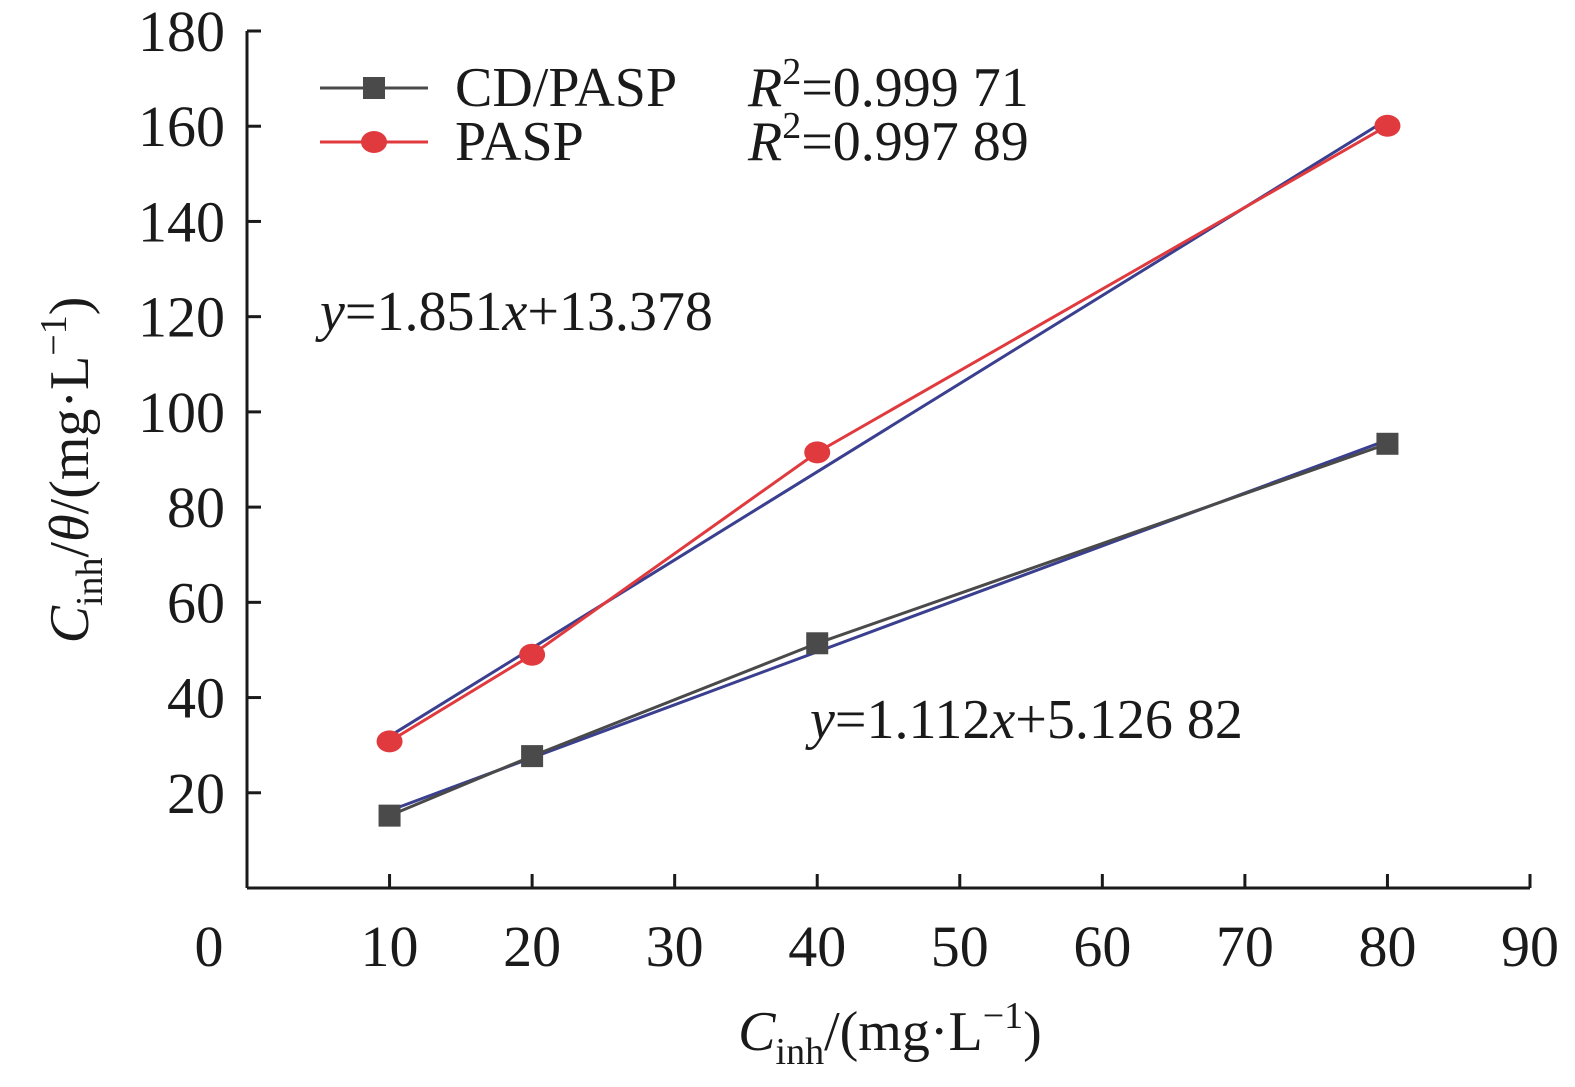 The image size is (1575, 1087). What do you see at coordinates (196, 507) in the screenshot?
I see `y-tick-label: 80` at bounding box center [196, 507].